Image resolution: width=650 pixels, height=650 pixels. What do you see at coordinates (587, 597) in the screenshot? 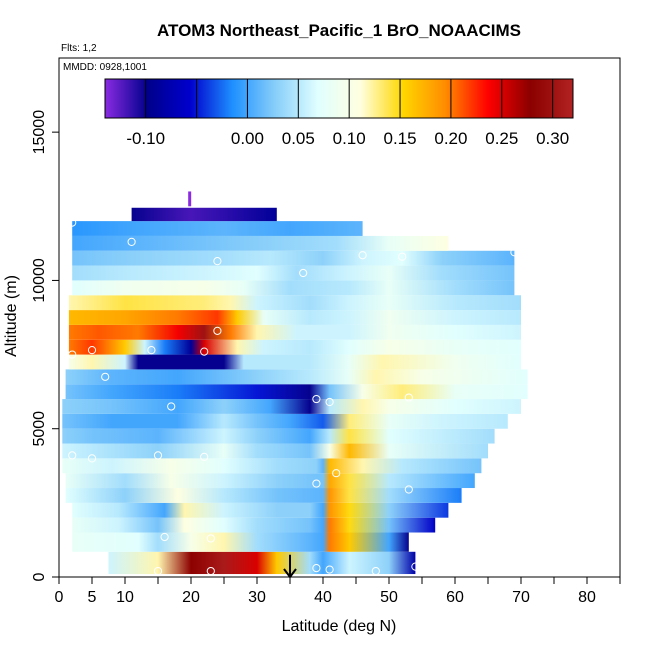
I see `x-tick-label: 80` at bounding box center [587, 597].